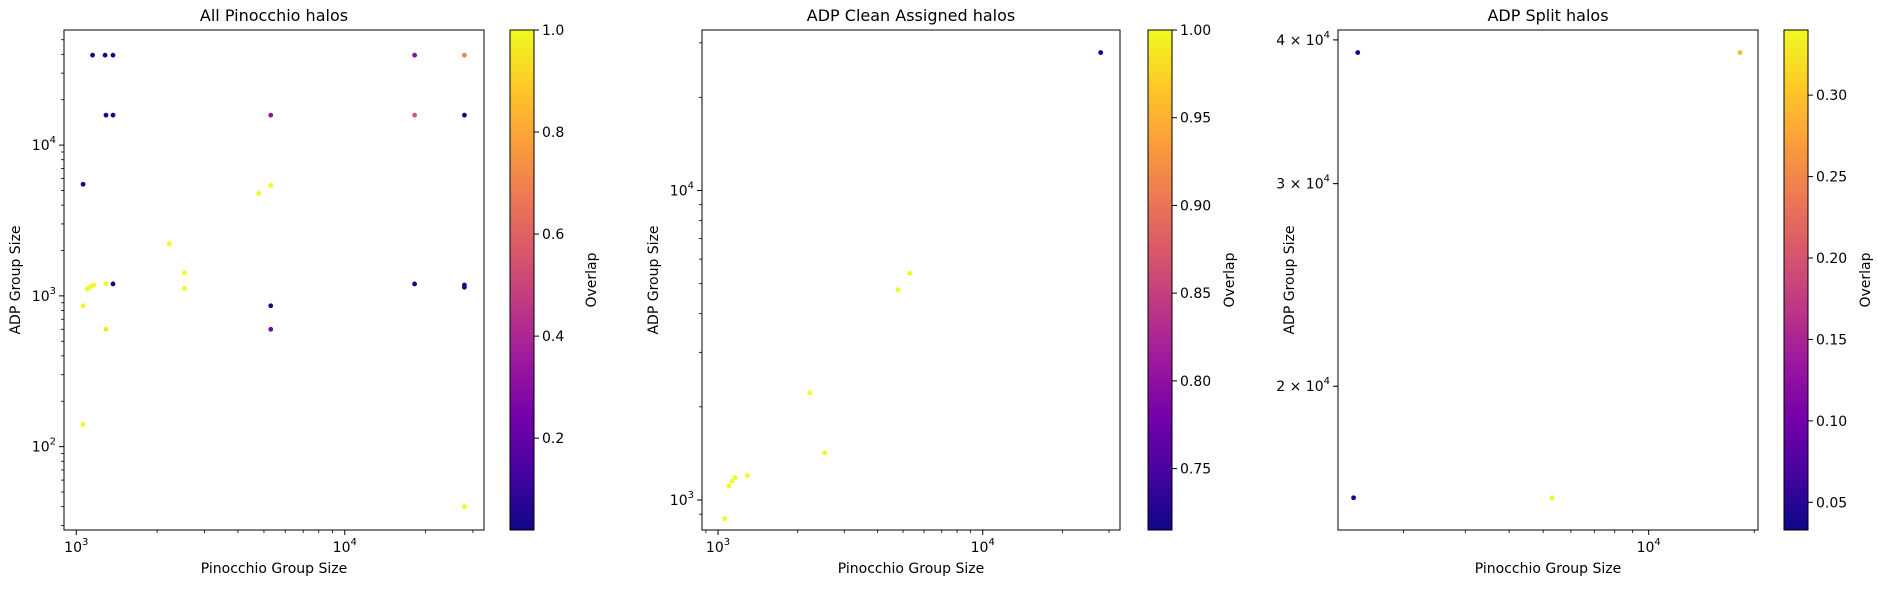  What do you see at coordinates (1195, 206) in the screenshot?
I see `colorbar-tick-label: 0.90` at bounding box center [1195, 206].